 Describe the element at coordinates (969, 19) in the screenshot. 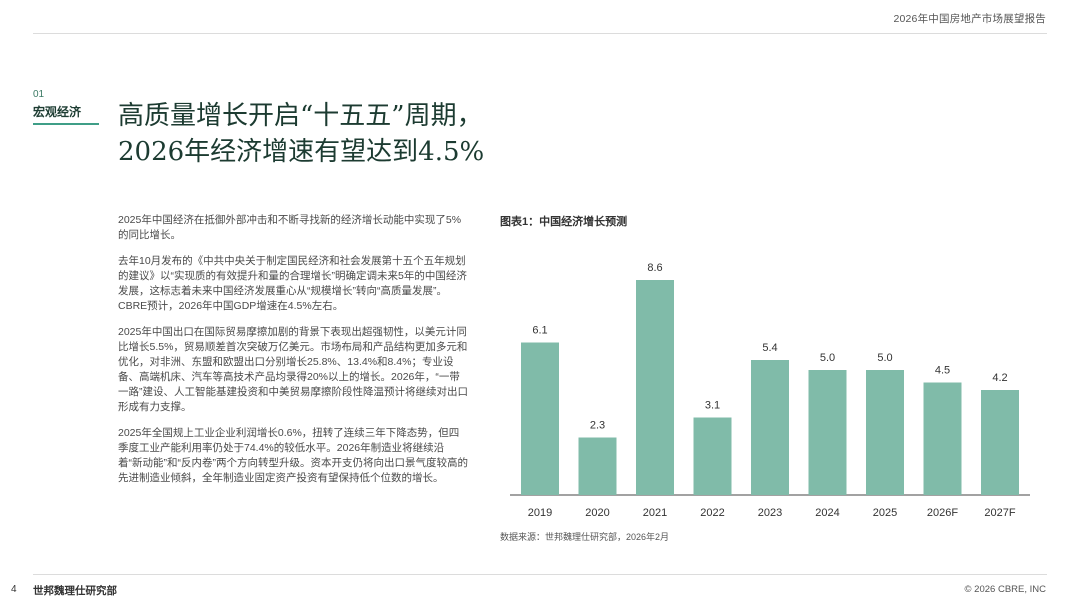

I see `report-title: 2026年中国房地产市场展望报告` at that location.